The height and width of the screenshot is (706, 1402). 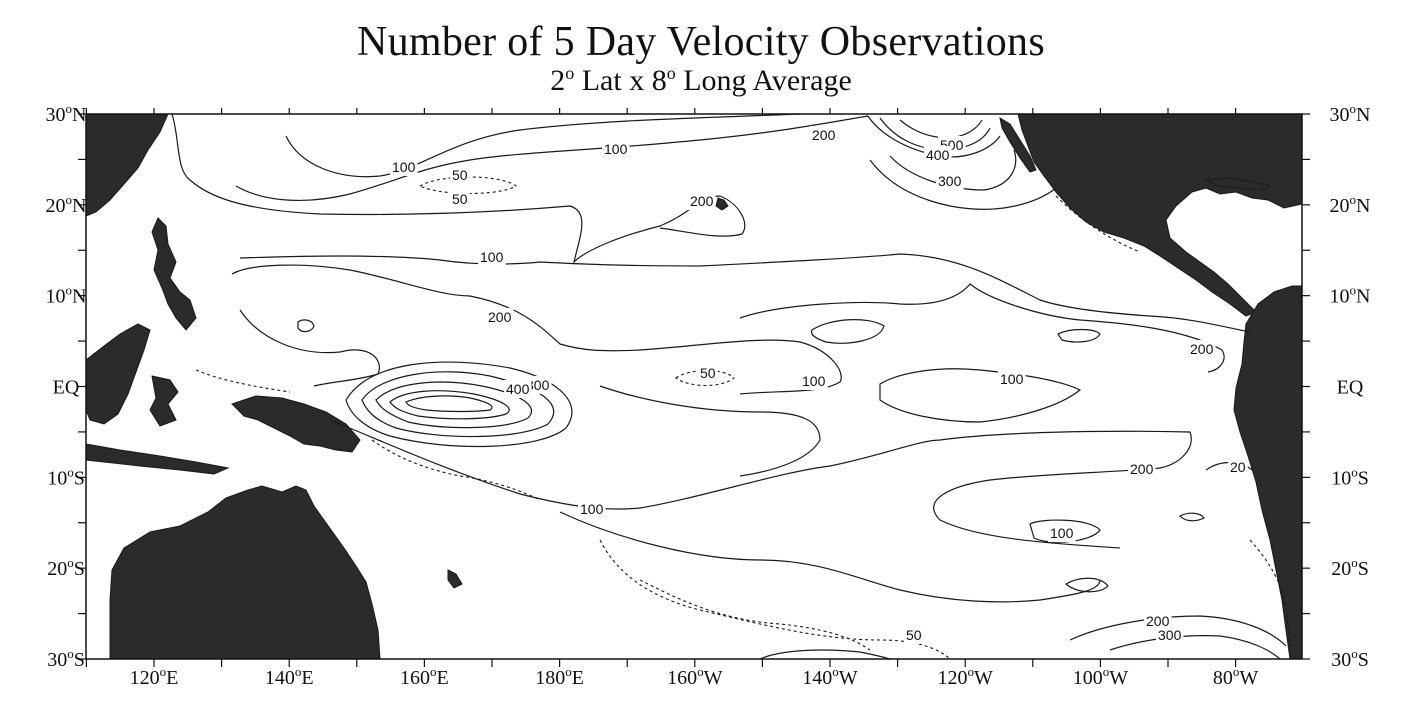 What do you see at coordinates (1350, 658) in the screenshot?
I see `lat-label-right: 30oS` at bounding box center [1350, 658].